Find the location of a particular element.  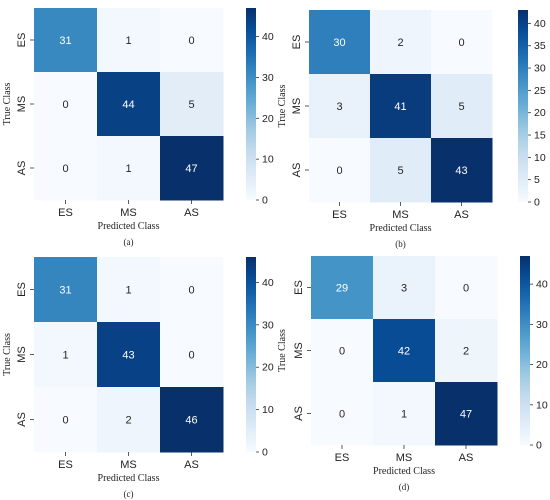

cell-value-r2-c1: 5 is located at coordinates (400, 171).